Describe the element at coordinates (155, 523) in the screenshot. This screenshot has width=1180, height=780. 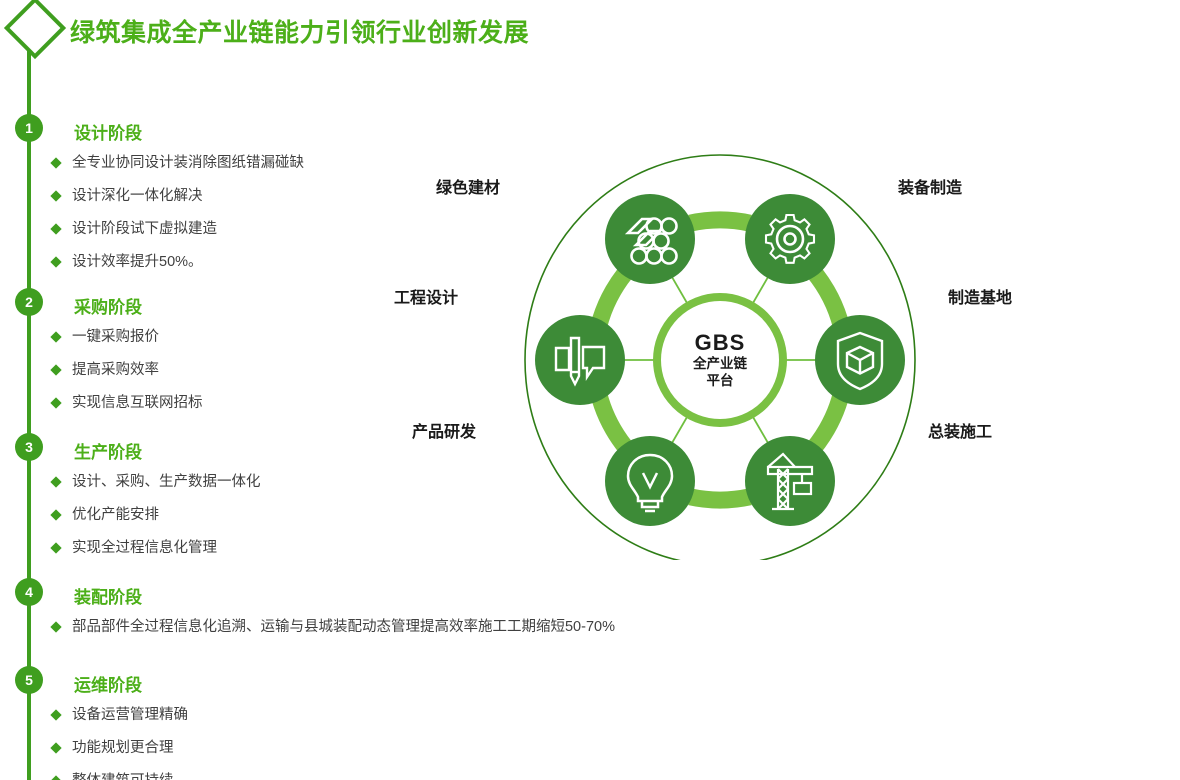
I see `phase-bullets-3: 设计、采购、生产数据一体化 优化产能安排 实现全过程信息化管理` at that location.